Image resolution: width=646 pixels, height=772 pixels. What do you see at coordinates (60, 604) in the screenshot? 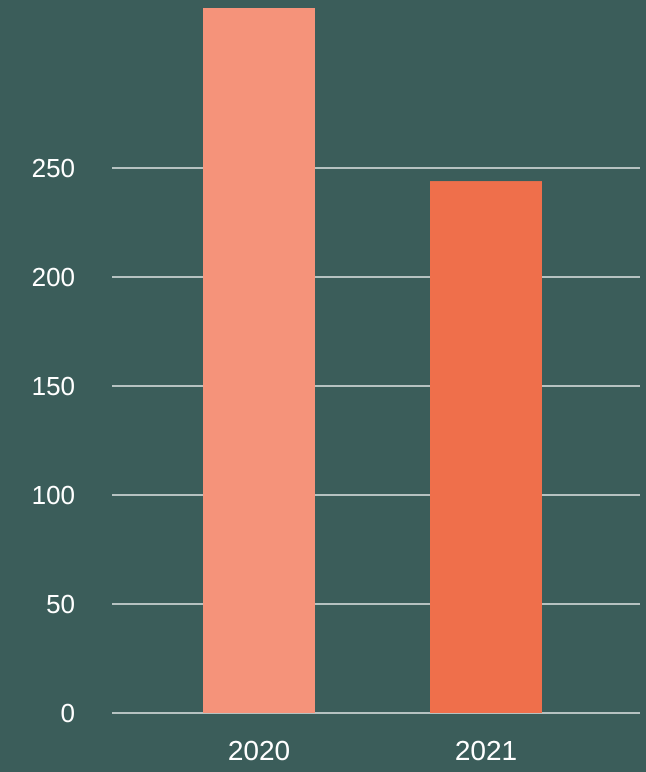
I see `y-tick-label: 50` at bounding box center [60, 604].